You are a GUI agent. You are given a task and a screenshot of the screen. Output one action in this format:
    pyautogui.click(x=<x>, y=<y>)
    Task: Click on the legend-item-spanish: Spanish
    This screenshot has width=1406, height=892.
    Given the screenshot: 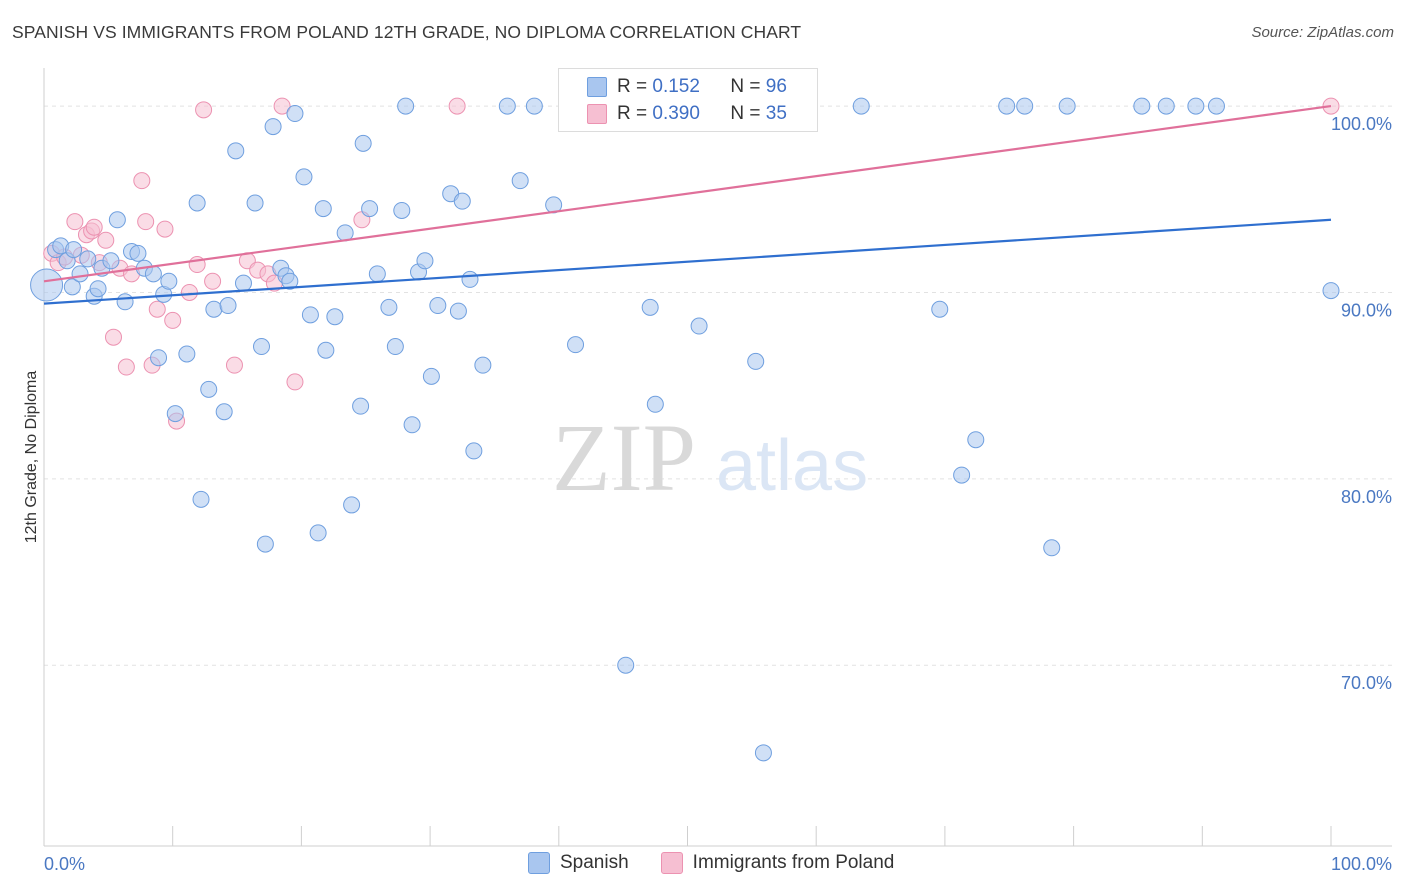 What is the action you would take?
    pyautogui.click(x=578, y=863)
    